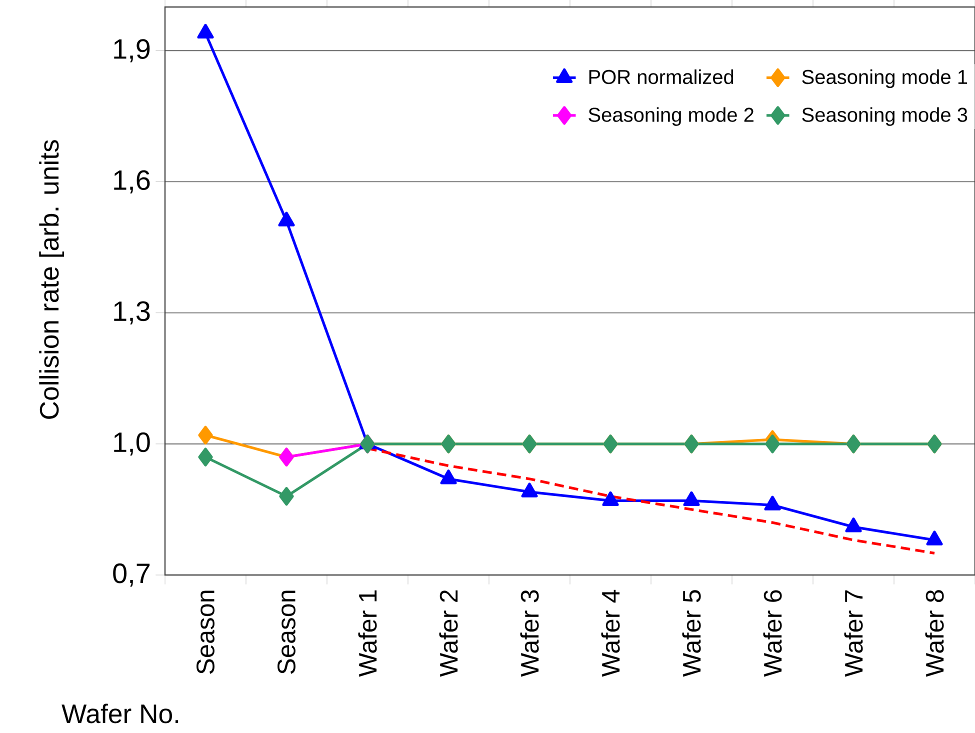 This screenshot has width=975, height=733. Describe the element at coordinates (367, 633) in the screenshot. I see `x-tick-label: Wafer 1` at that location.